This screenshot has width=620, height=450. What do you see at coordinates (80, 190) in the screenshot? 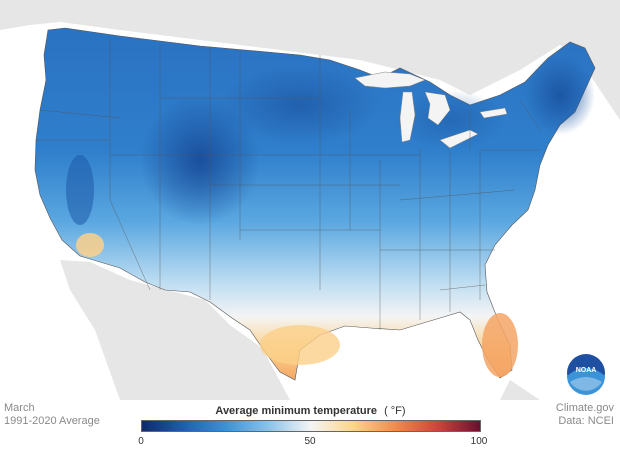
I see `sierra-cold-zone` at bounding box center [80, 190].